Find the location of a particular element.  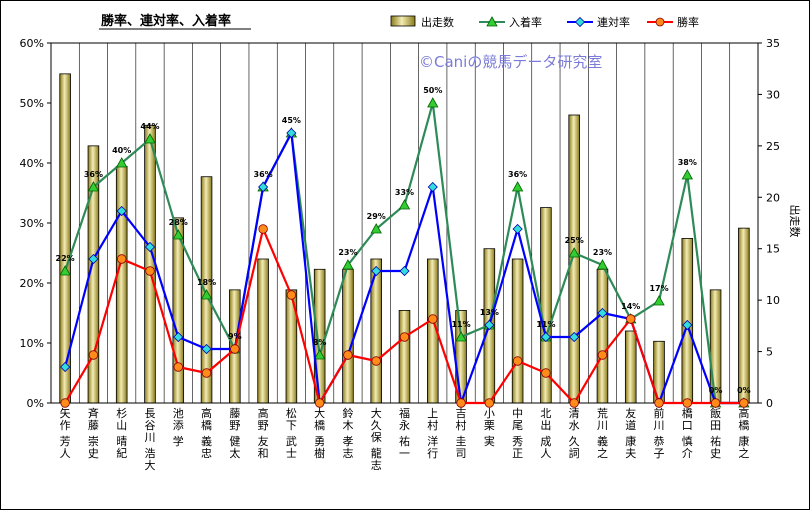

x-category-label: 橋口 慎介 is located at coordinates (687, 433).